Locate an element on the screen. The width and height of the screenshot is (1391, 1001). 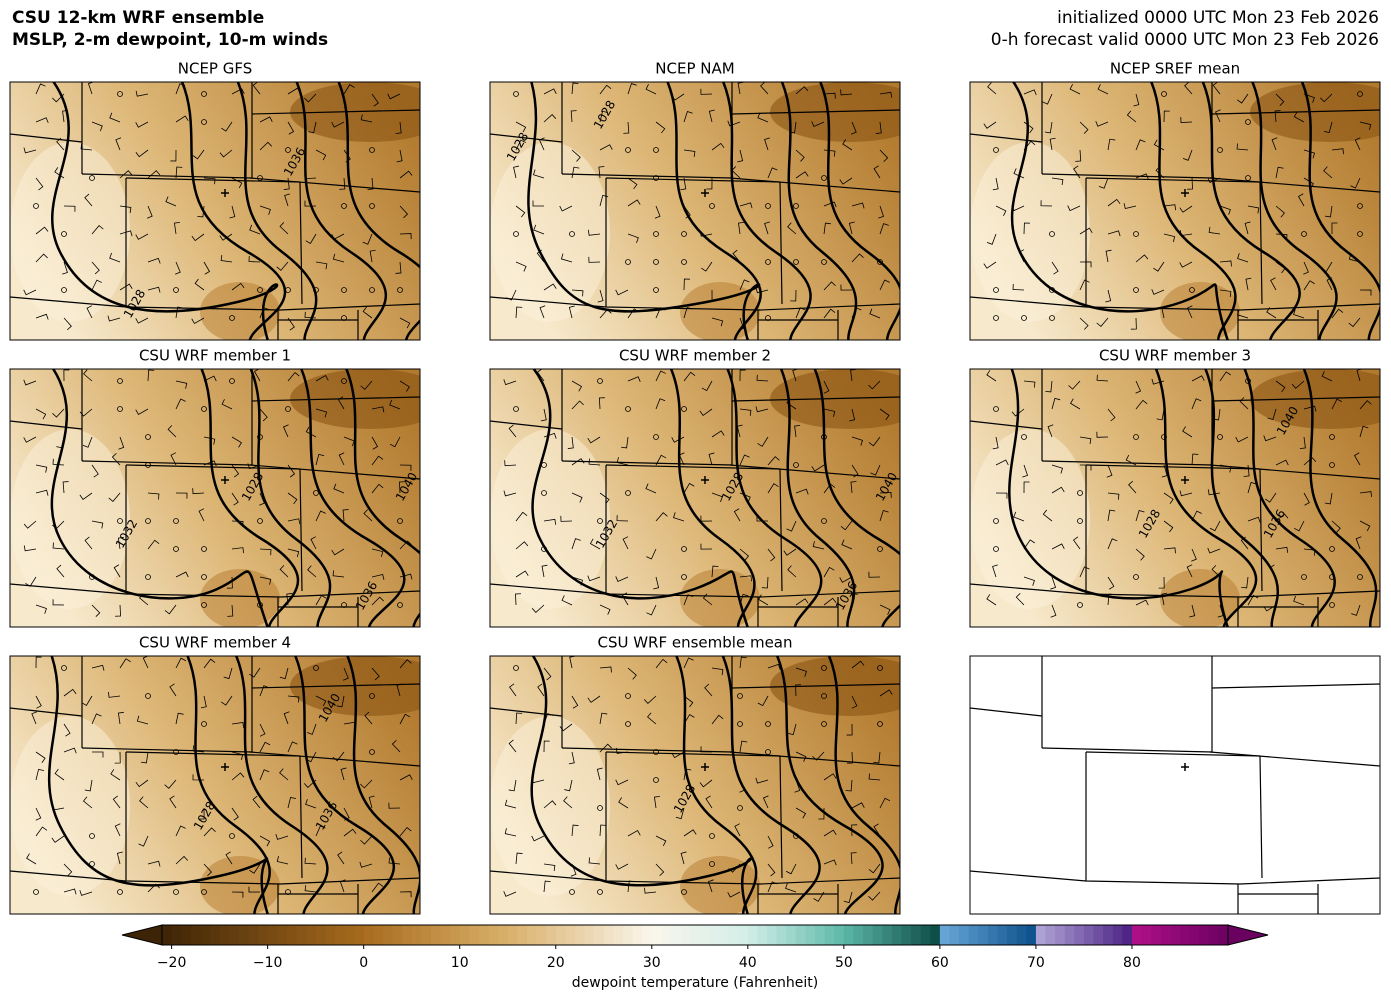
colorbar-frame is located at coordinates (695, 935).